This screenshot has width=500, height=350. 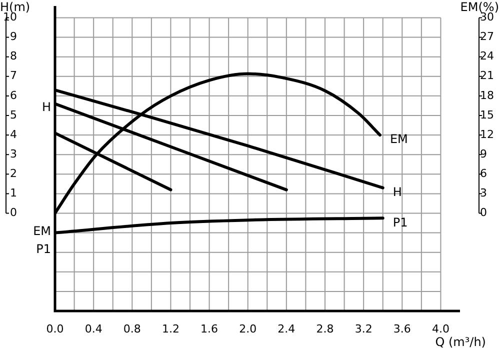 What do you see at coordinates (487, 115) in the screenshot?
I see `y2-tick-label: 15` at bounding box center [487, 115].